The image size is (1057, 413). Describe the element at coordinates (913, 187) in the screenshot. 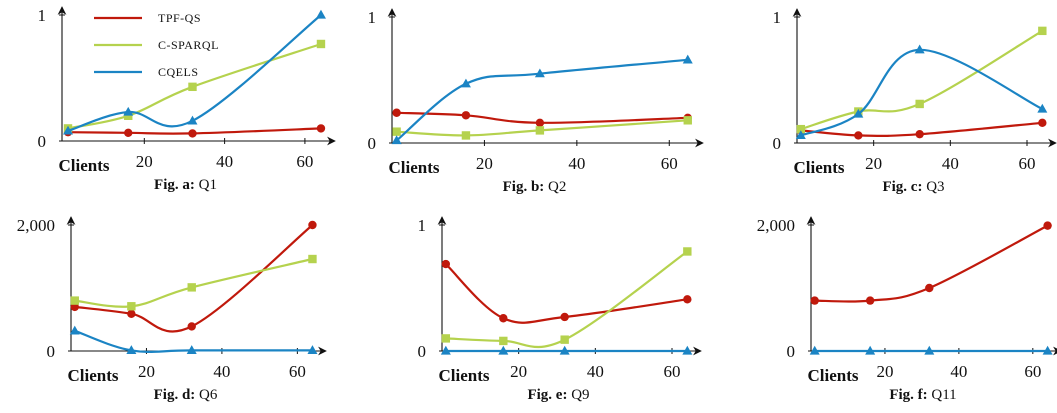

I see `figure-caption: Fig. c: Q3` at that location.